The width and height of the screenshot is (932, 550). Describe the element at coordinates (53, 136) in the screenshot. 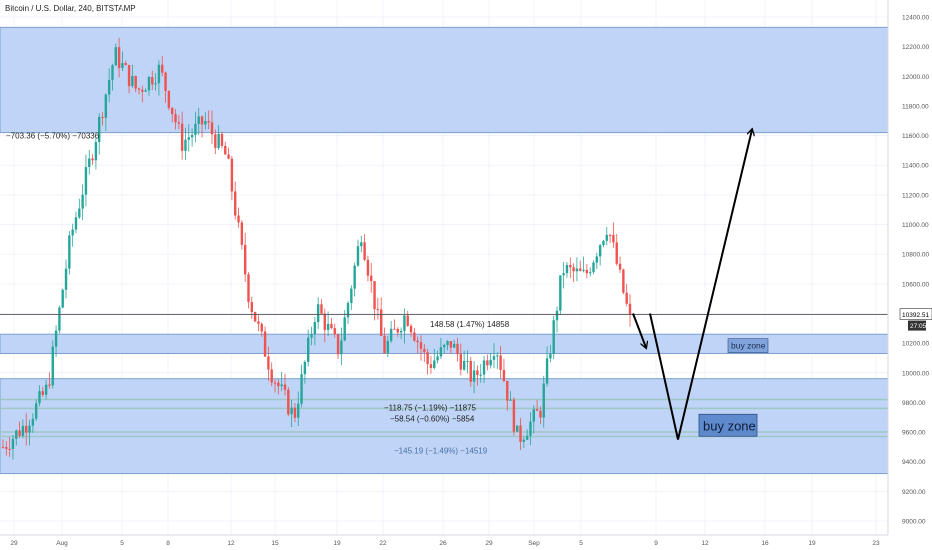

I see `measure-label: −703.36 (−5.70%) −70336` at that location.